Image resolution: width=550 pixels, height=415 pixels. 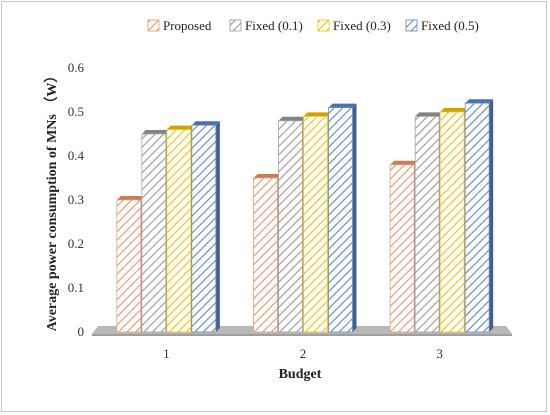 I want to click on y-tick-label: 0, so click(x=81, y=331).